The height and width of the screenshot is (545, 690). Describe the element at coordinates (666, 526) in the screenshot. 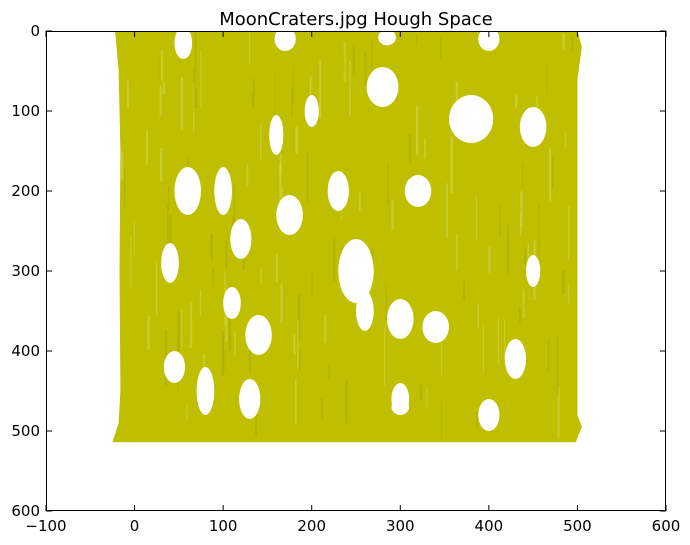

I see `x-tick-label: 600` at that location.